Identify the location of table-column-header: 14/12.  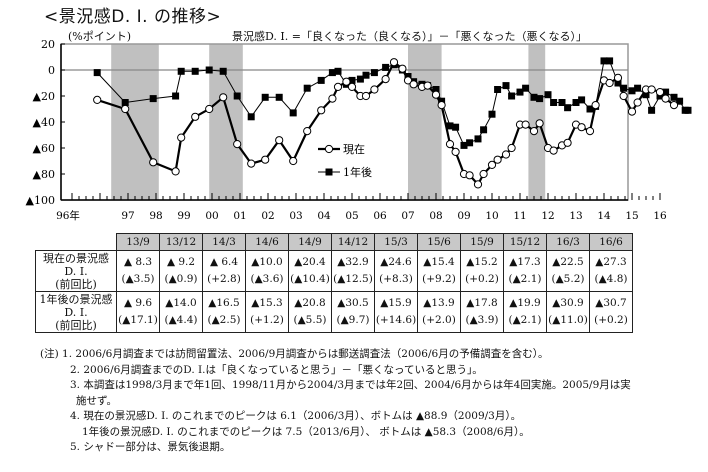
(353, 242).